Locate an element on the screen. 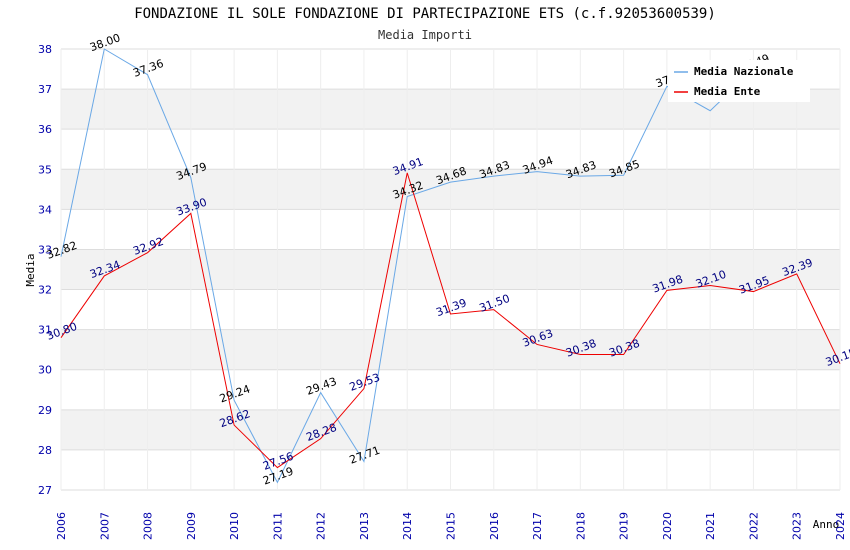 This screenshot has height=550, width=850. legend-box is located at coordinates (739, 81).